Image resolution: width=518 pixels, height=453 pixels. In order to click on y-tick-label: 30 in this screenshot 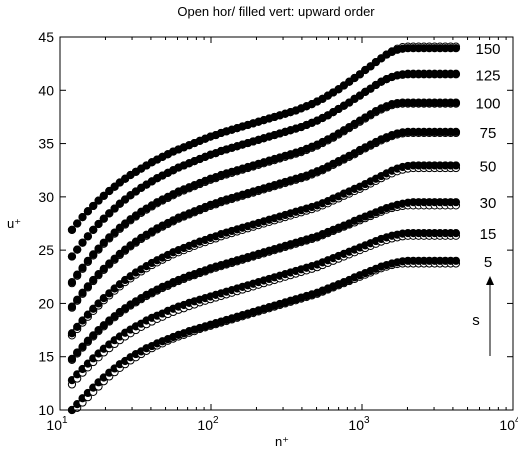, I will do `click(46, 197)`.